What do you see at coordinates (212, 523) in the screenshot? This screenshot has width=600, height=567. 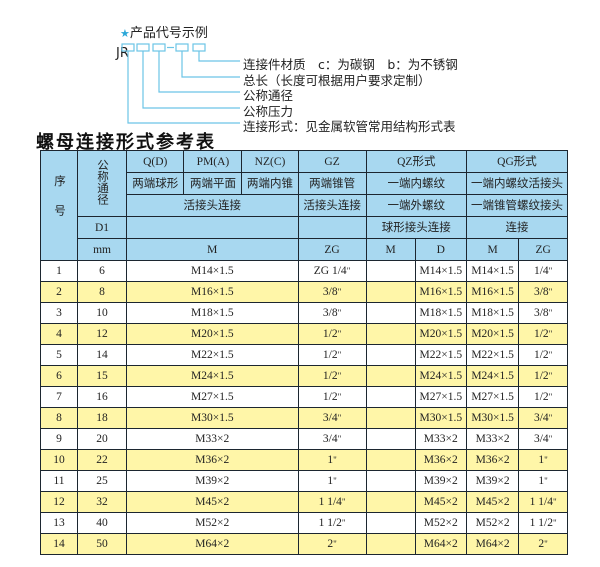 I see `cell-m: M52×2` at bounding box center [212, 523].